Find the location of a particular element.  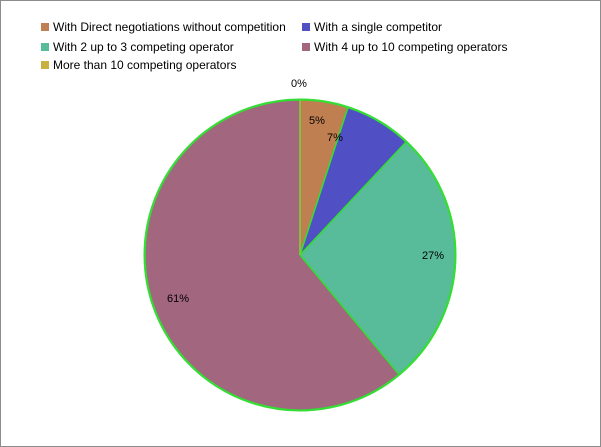

legend-label: With 4 up to 10 competing operators is located at coordinates (411, 47).